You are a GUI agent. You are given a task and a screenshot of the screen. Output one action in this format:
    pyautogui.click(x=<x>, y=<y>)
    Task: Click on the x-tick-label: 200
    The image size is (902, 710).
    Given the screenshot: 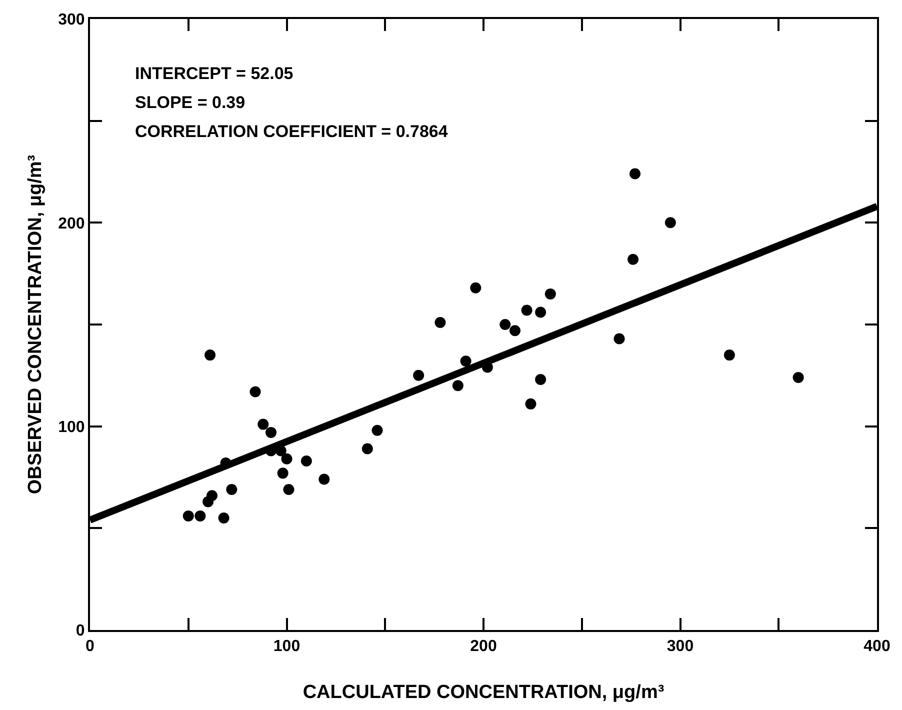 What is the action you would take?
    pyautogui.click(x=483, y=647)
    